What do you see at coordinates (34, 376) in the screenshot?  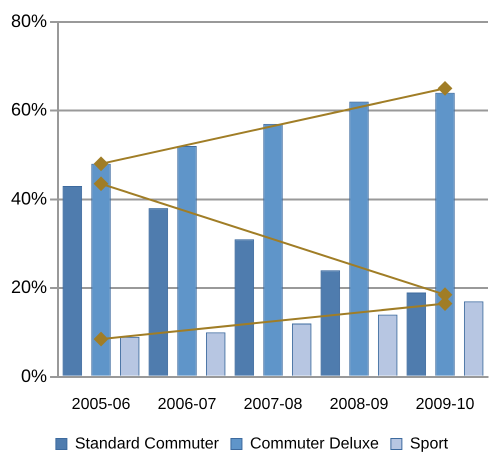 I see `y-tick-label: 0%` at bounding box center [34, 376].